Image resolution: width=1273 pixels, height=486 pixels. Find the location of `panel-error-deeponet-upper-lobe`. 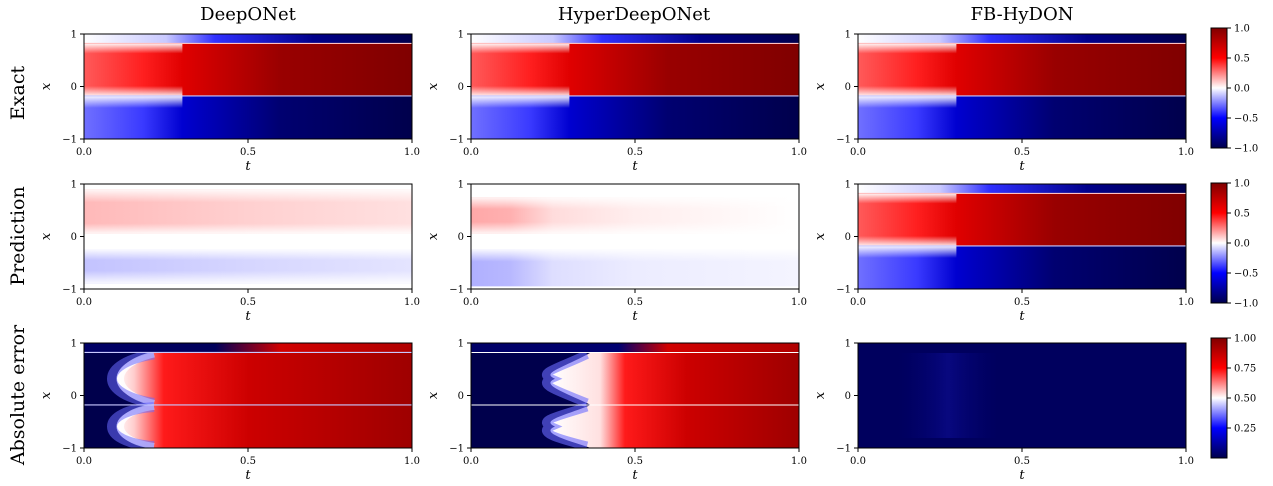

panel-error-deeponet-upper-lobe is located at coordinates (264, 378).